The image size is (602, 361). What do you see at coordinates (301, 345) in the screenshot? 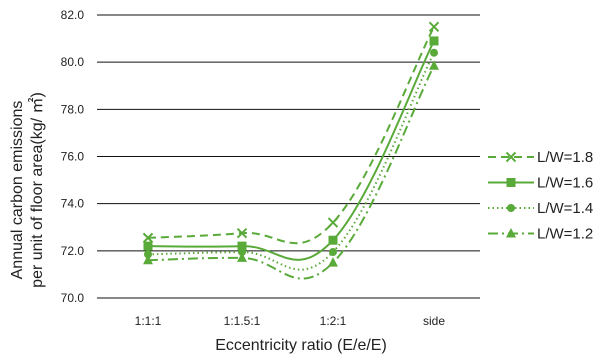
I see `x-axis-title: Eccentricity ratio (E/e/E)` at bounding box center [301, 345].